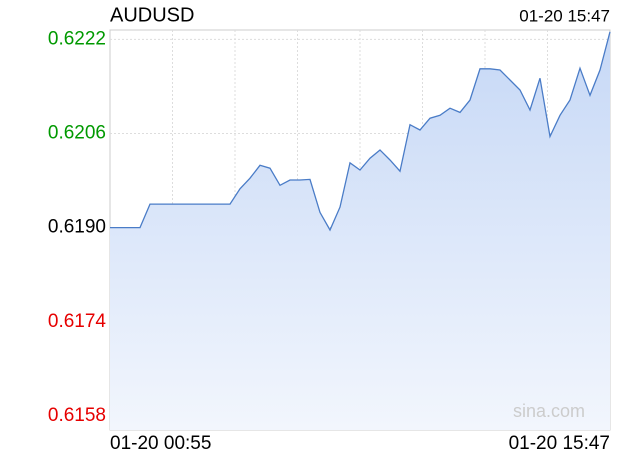  Describe the element at coordinates (559, 443) in the screenshot. I see `x-tick-label: 01-20 15:47` at that location.